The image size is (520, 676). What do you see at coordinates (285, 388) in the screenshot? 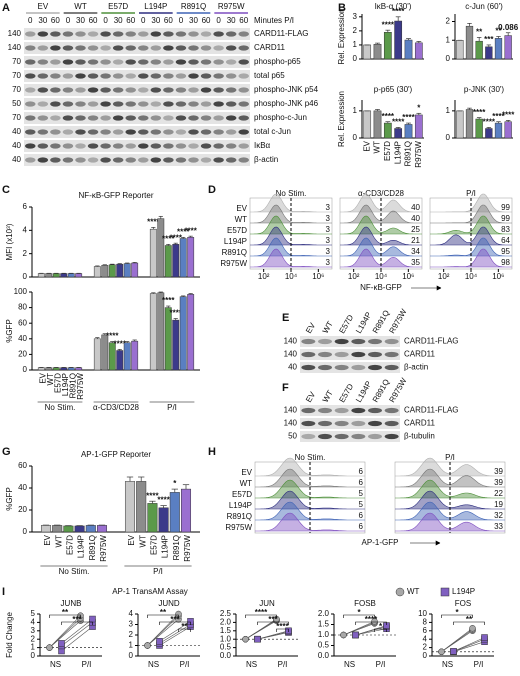
I see `panel-label: F` at bounding box center [285, 388].